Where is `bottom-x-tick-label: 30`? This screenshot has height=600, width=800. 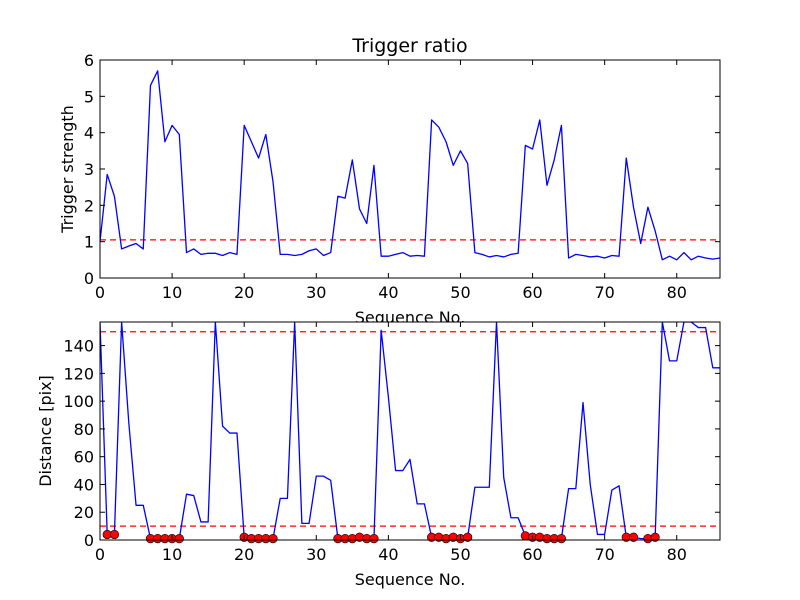
bottom-x-tick-label: 30 is located at coordinates (316, 554).